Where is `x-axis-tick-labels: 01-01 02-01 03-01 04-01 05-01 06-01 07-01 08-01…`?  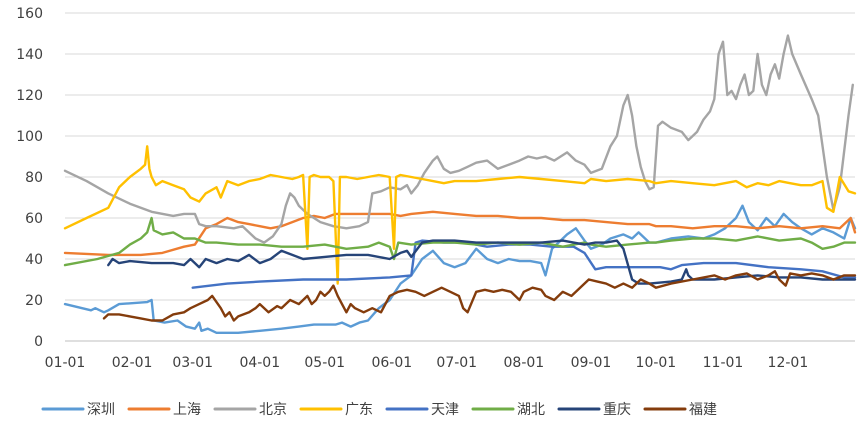 x-axis-tick-labels: 01-01 02-01 03-01 04-01 05-01 06-01 07-01 08-01… is located at coordinates (427, 363).